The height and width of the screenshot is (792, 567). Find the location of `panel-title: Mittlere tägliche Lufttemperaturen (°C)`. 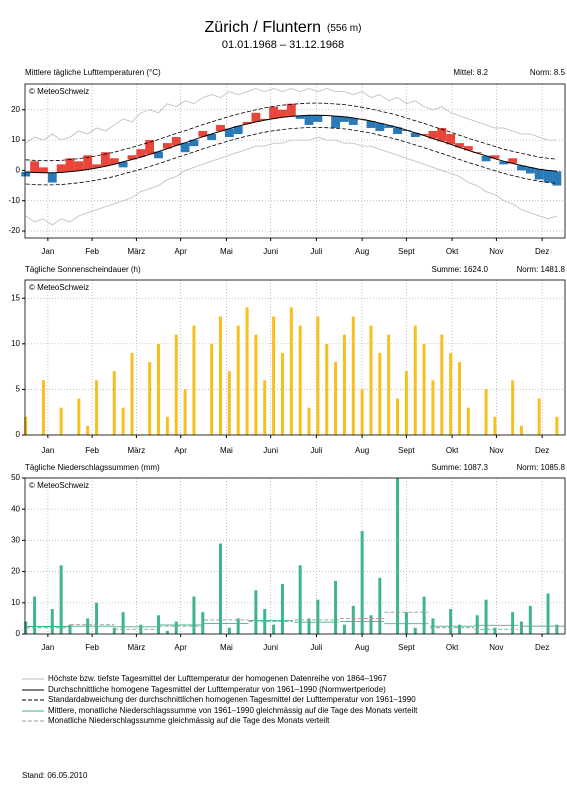

panel-title: Mittlere tägliche Lufttemperaturen (°C) is located at coordinates (93, 72).